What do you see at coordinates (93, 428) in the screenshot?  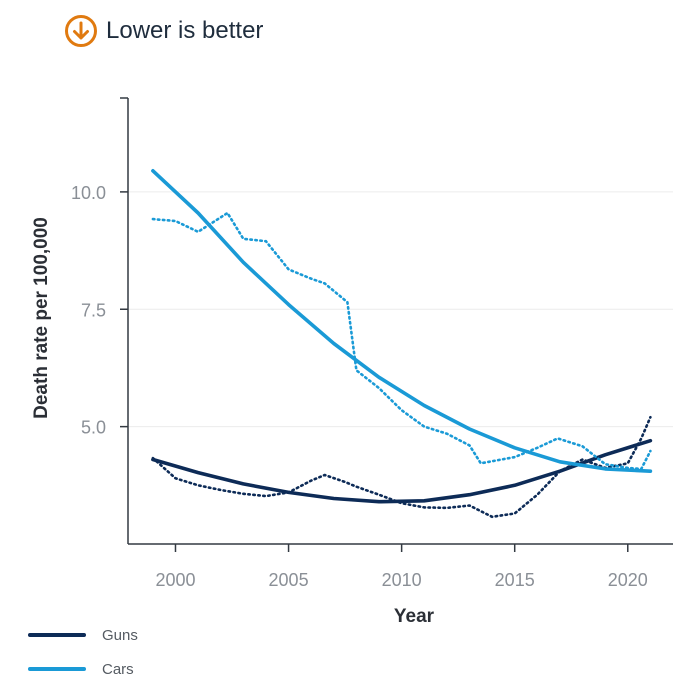 I see `y-tick-label-5.0: 5.0` at bounding box center [93, 428].